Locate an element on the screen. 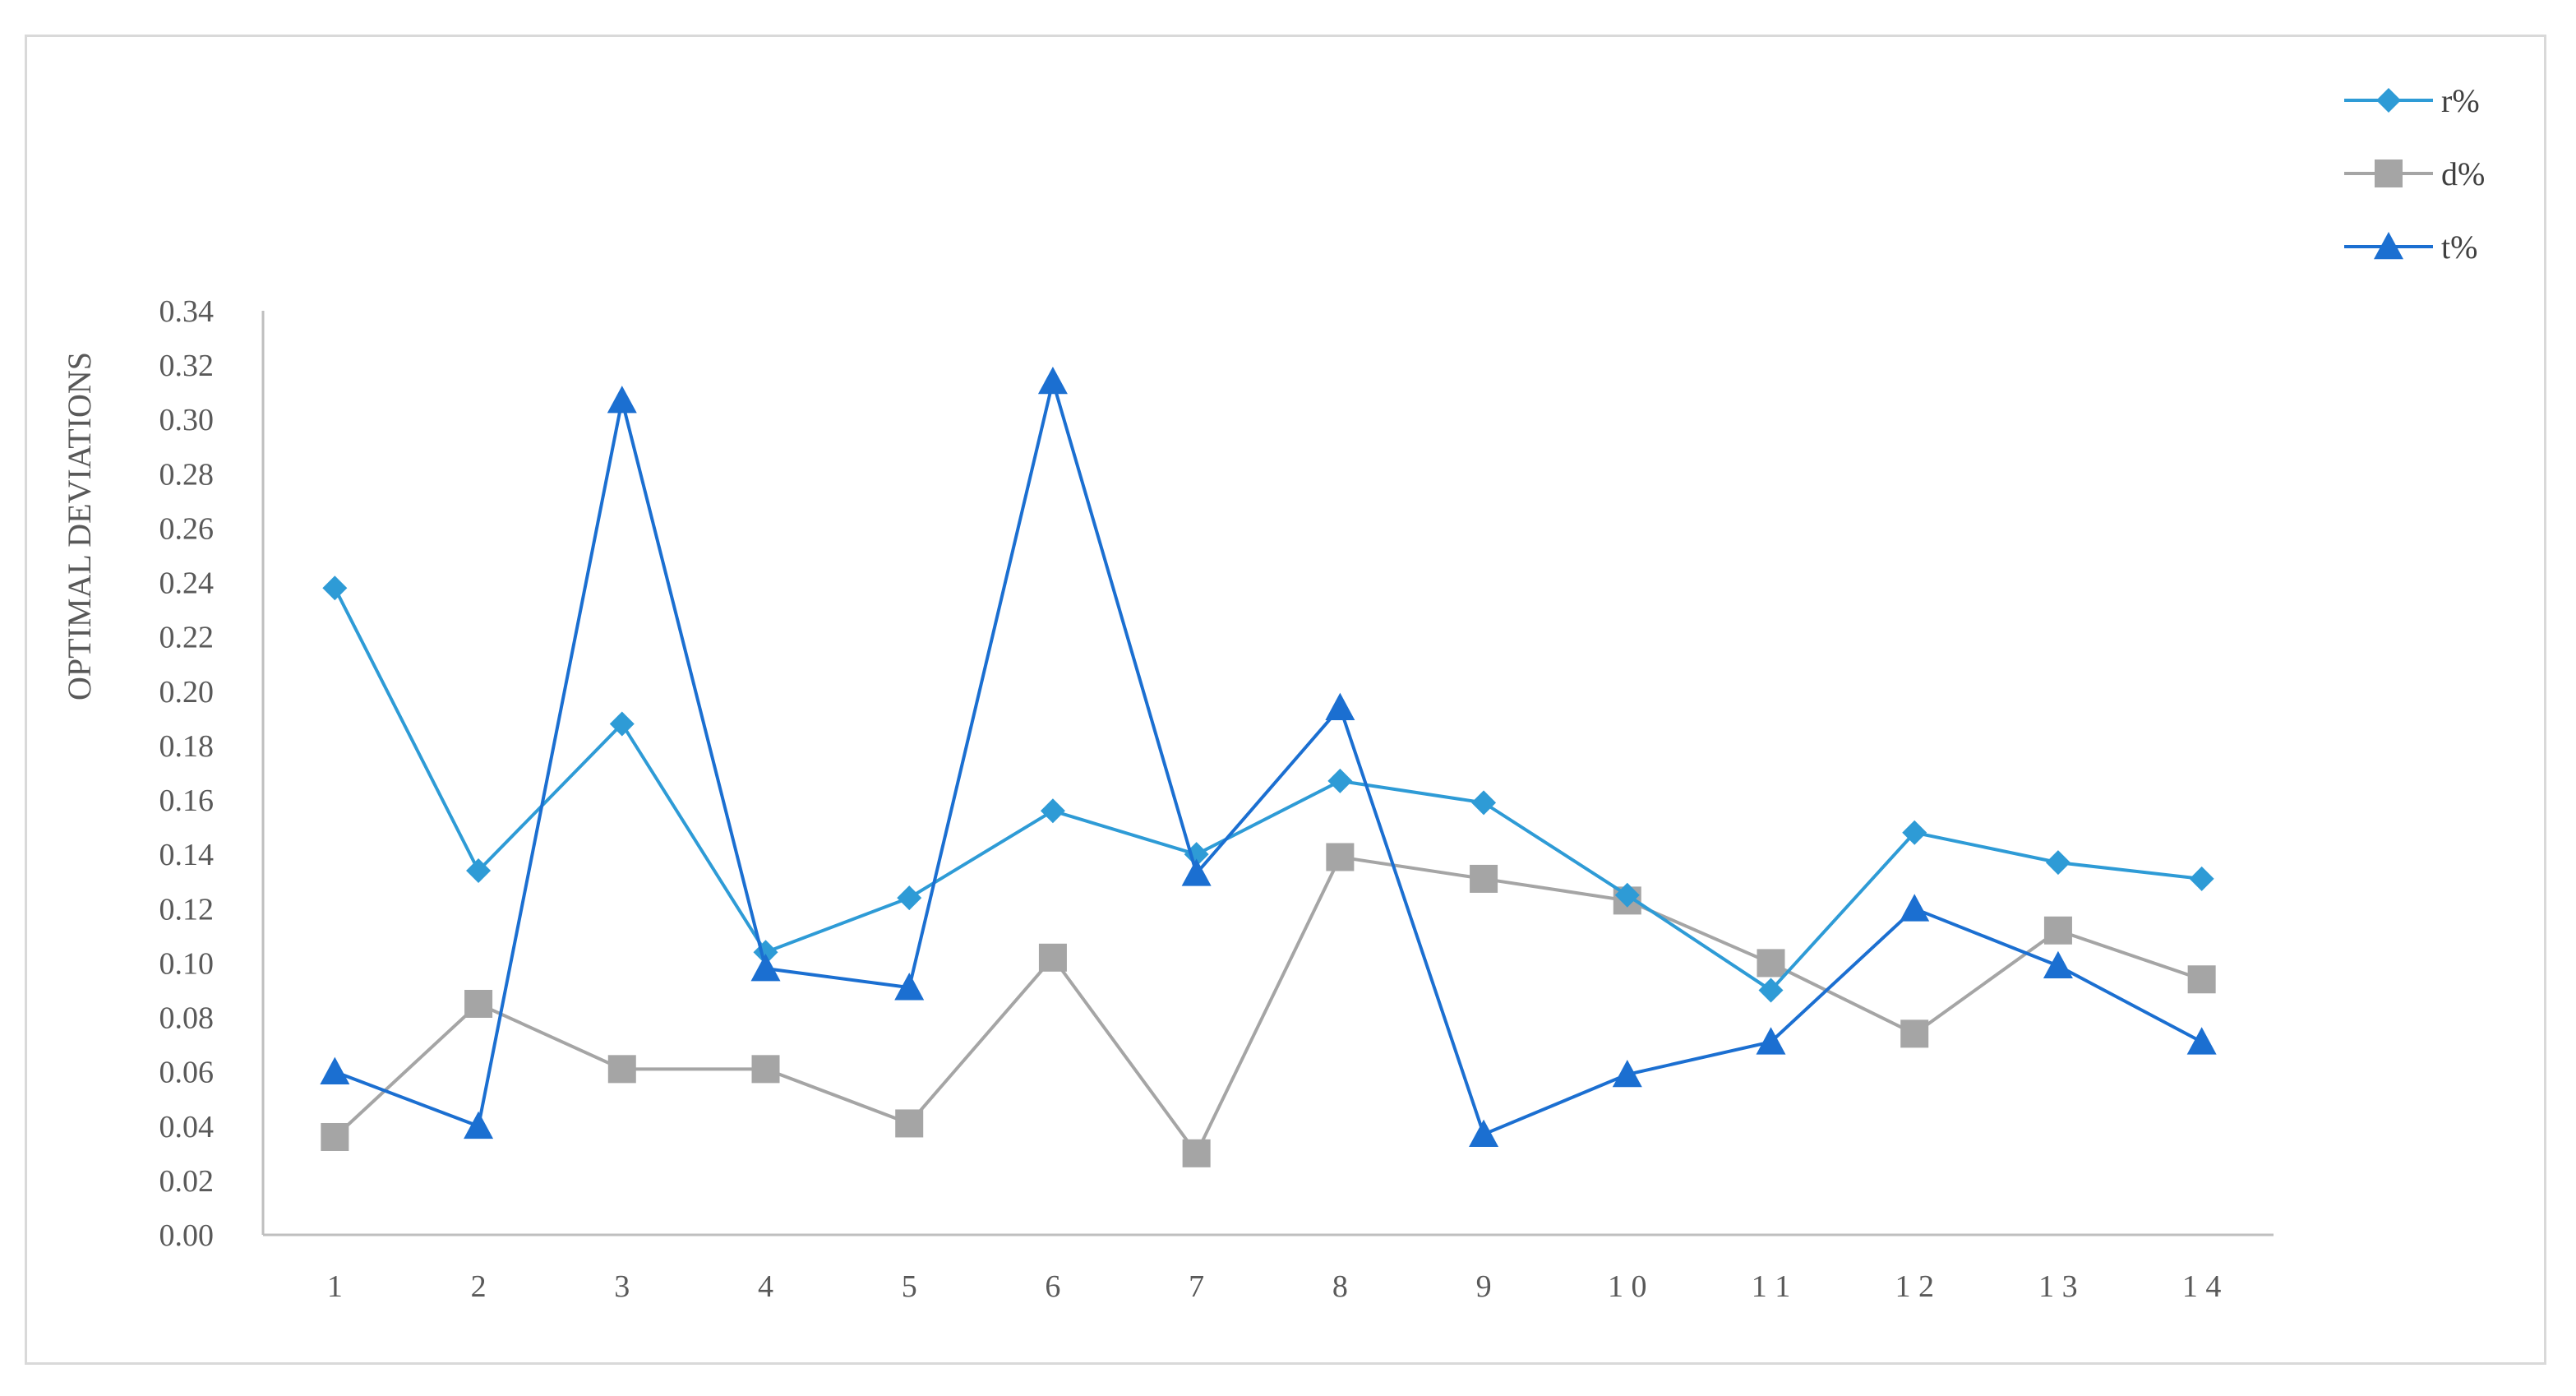 The height and width of the screenshot is (1396, 2576). x-tick-label: 7 is located at coordinates (1196, 1286).